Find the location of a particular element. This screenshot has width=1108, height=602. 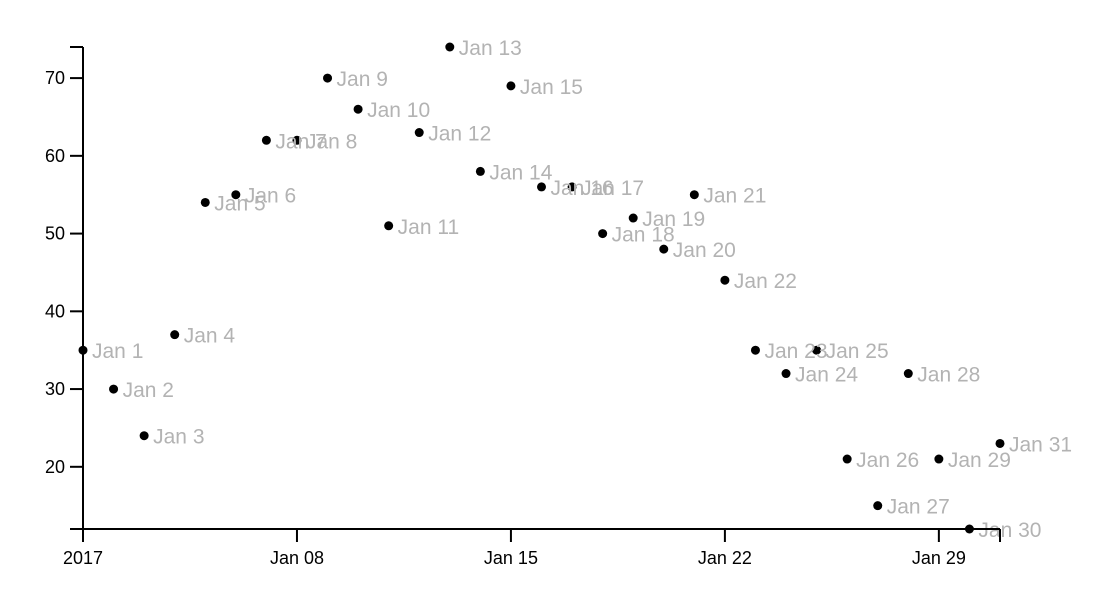

x-axis: 2017 Jan 08 Jan 15 Jan 22 Jan 29 is located at coordinates (532, 548).